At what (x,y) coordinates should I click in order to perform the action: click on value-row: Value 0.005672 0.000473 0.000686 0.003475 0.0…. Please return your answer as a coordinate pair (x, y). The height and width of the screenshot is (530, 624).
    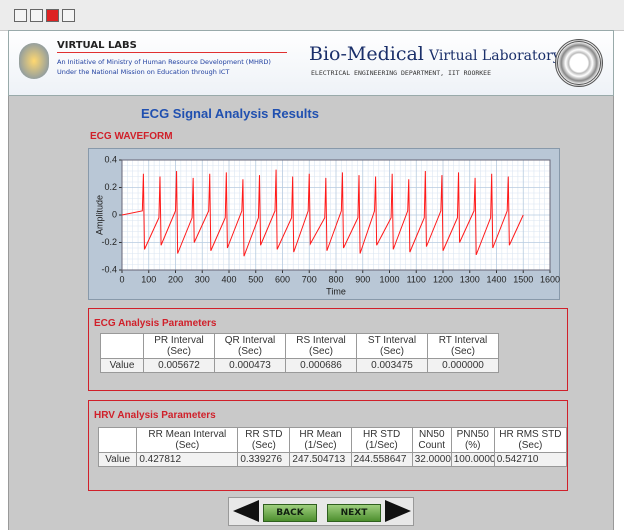
    Looking at the image, I should click on (299, 365).